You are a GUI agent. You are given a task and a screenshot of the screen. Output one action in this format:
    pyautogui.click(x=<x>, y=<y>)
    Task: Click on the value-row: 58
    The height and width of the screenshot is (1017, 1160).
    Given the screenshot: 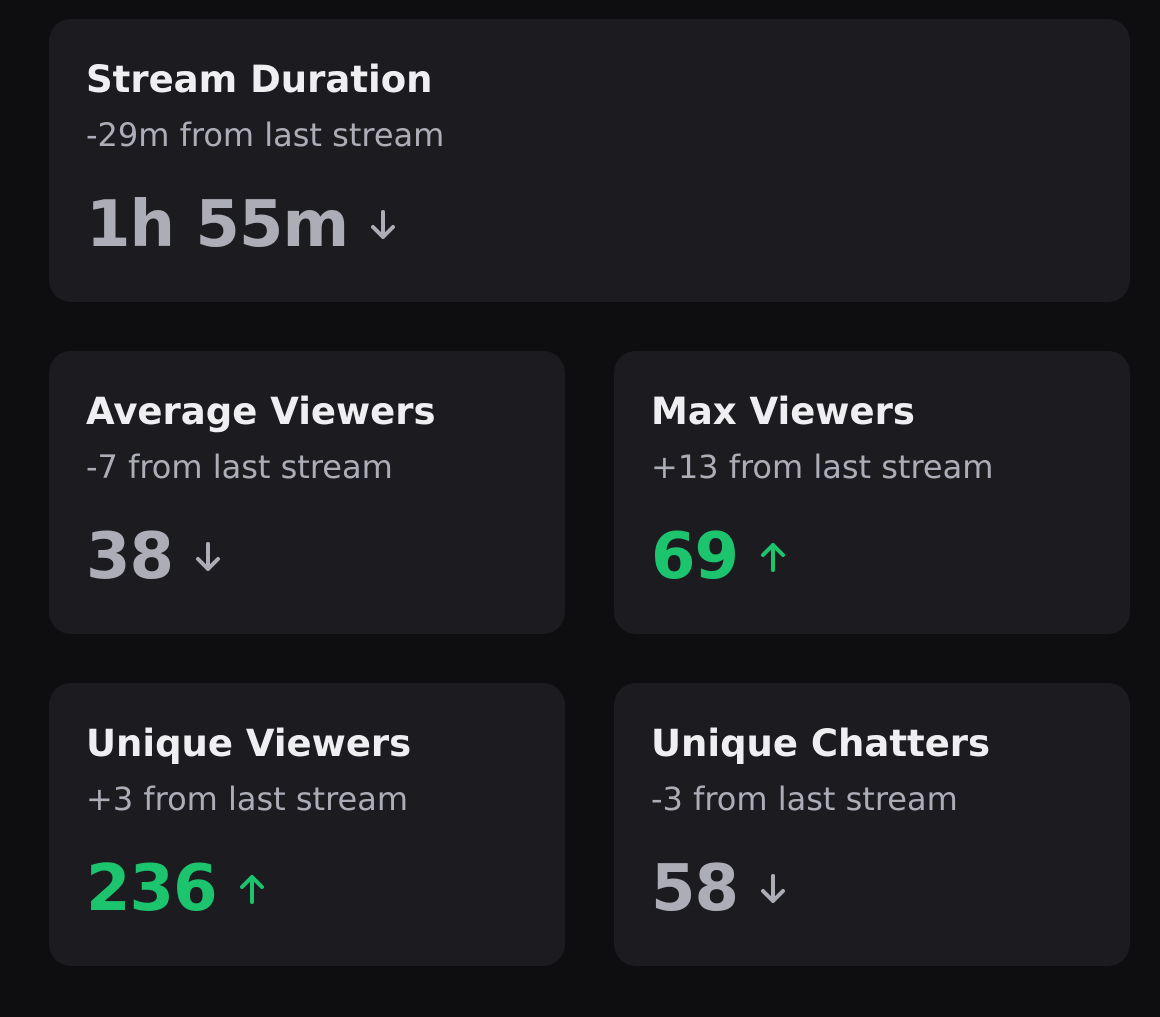 What is the action you would take?
    pyautogui.click(x=718, y=889)
    